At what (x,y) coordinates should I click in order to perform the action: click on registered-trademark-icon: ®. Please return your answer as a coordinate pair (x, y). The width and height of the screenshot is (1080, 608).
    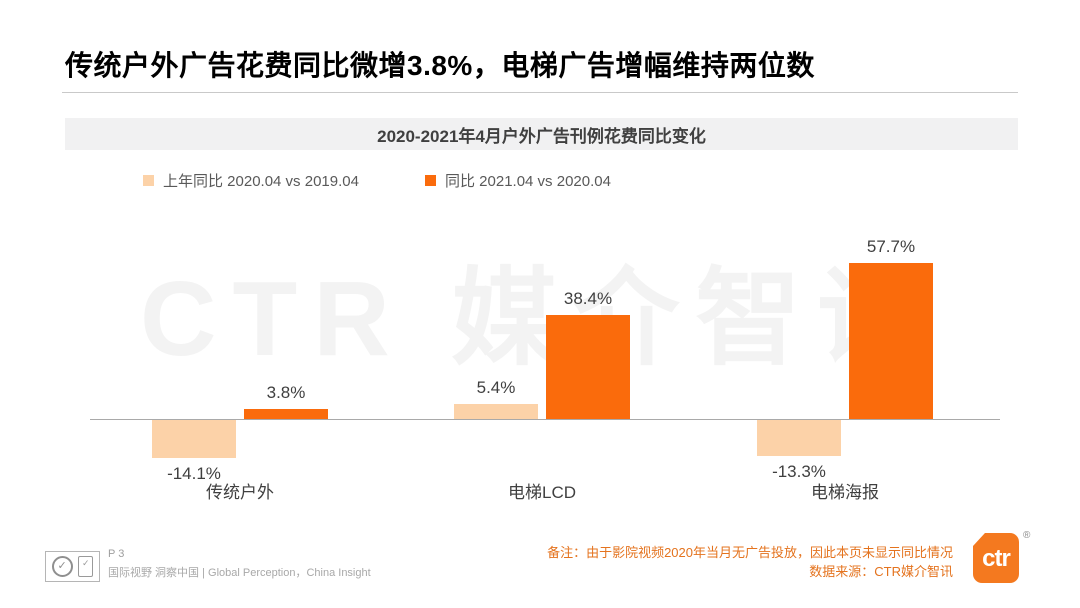
    Looking at the image, I should click on (1027, 535).